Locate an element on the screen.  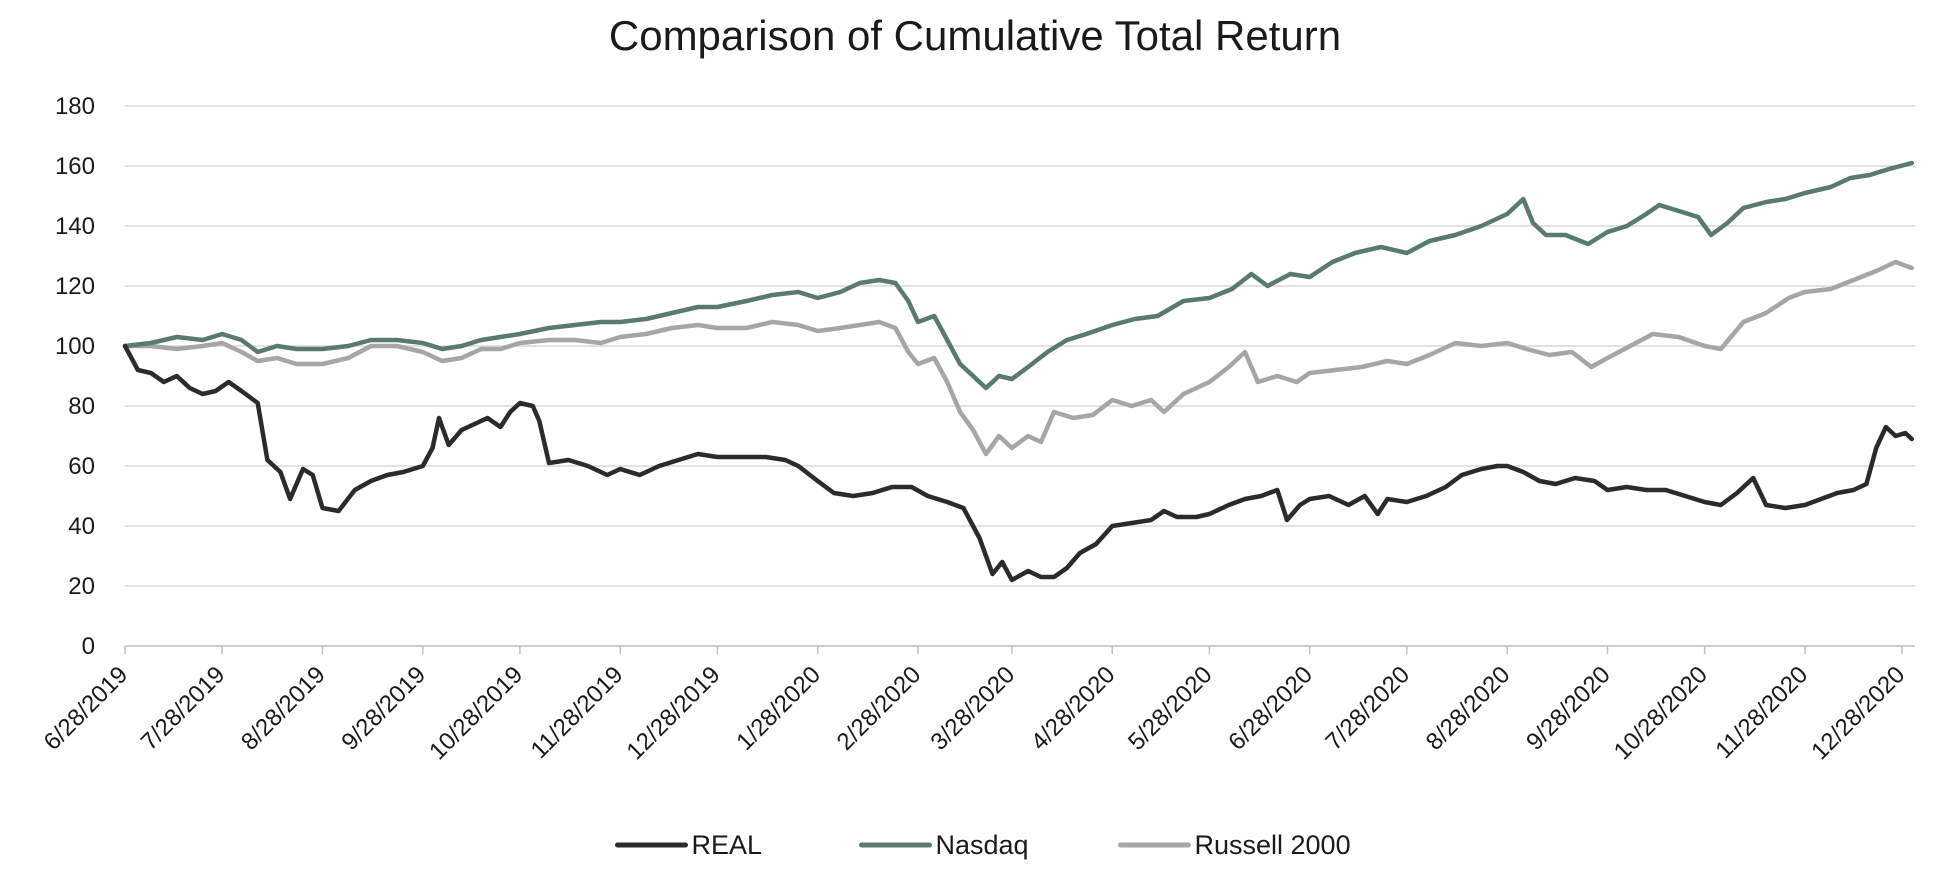
x-tick-label: 11/28/2020 is located at coordinates (1761, 712).